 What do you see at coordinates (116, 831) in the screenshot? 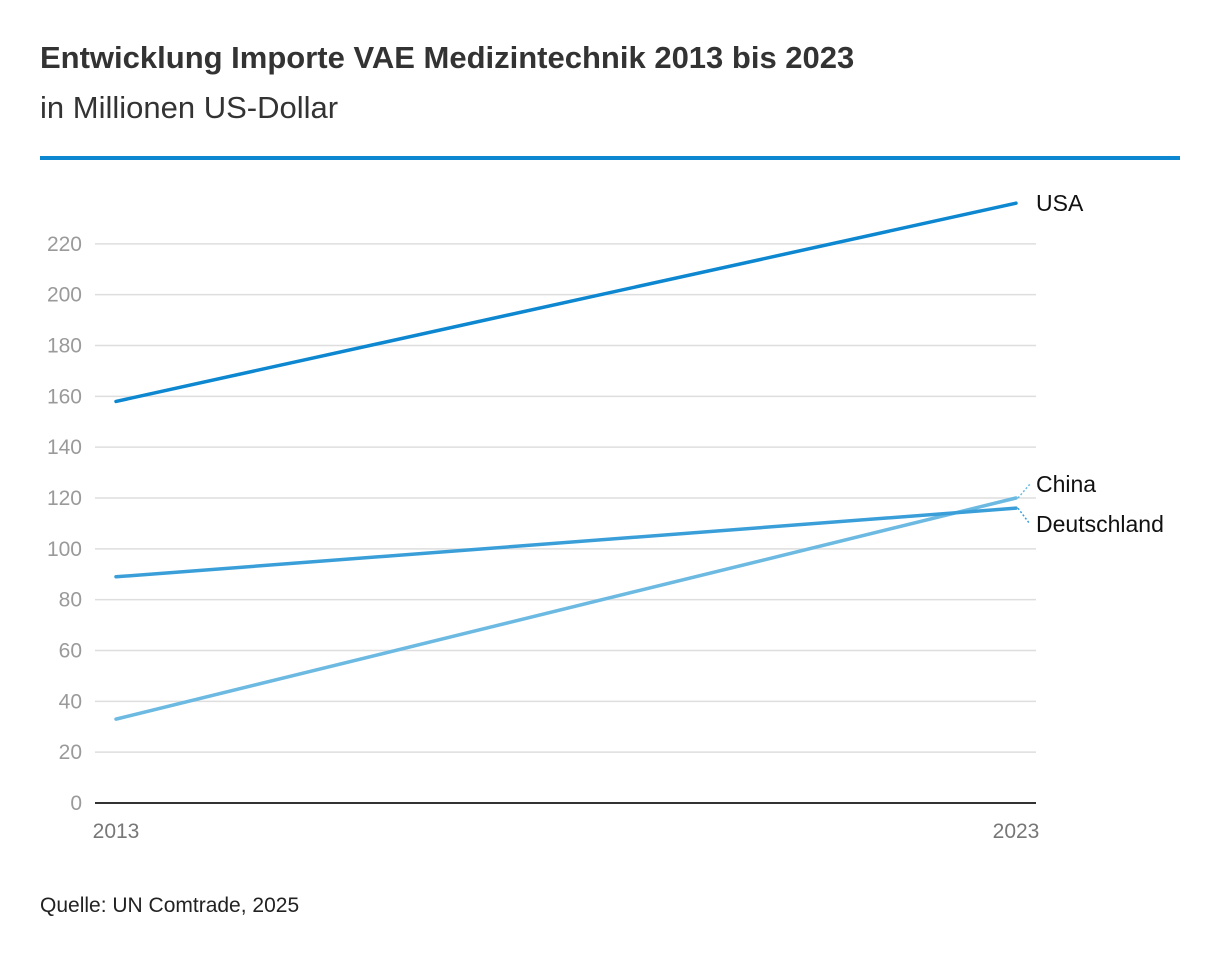
I see `x-tick-label: 2013` at bounding box center [116, 831].